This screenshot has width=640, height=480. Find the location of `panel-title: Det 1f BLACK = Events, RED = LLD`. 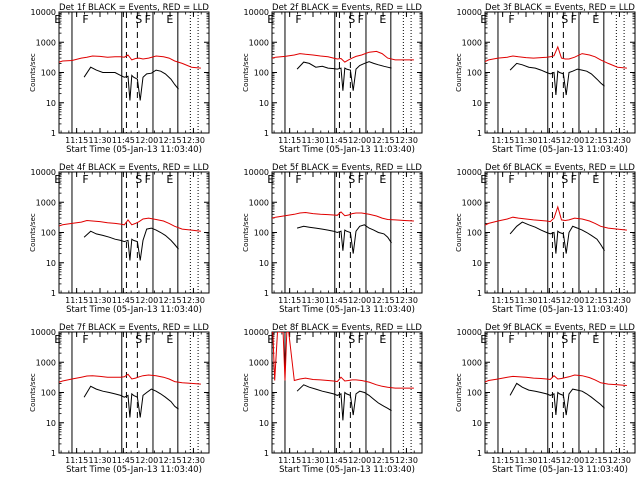

panel-title: Det 1f BLACK = Events, RED = LLD is located at coordinates (134, 8).